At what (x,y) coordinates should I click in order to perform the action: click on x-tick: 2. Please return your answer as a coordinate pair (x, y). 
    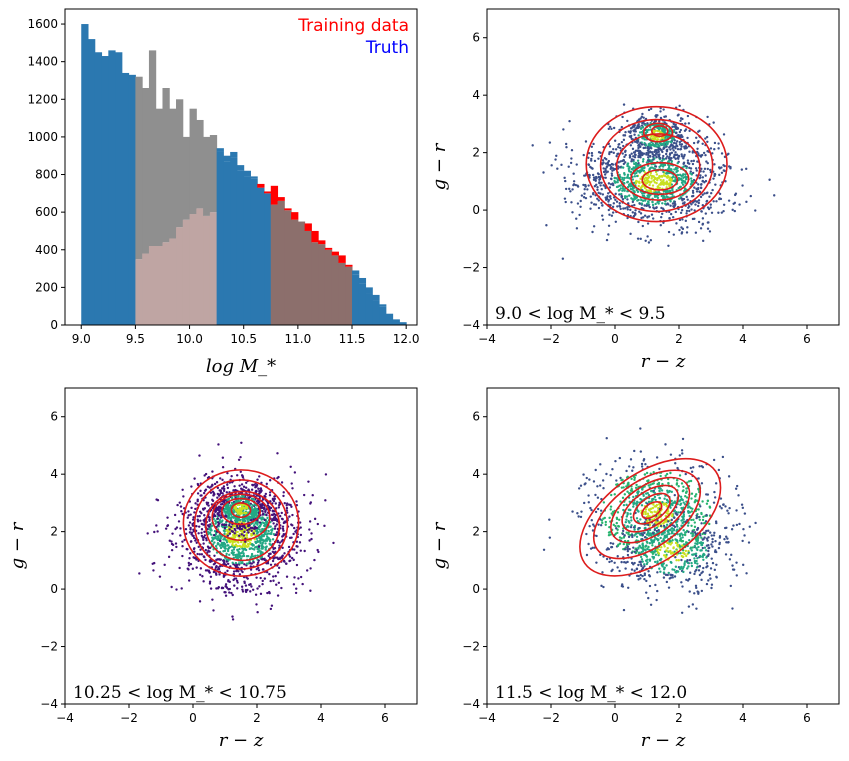
    Looking at the image, I should click on (257, 714).